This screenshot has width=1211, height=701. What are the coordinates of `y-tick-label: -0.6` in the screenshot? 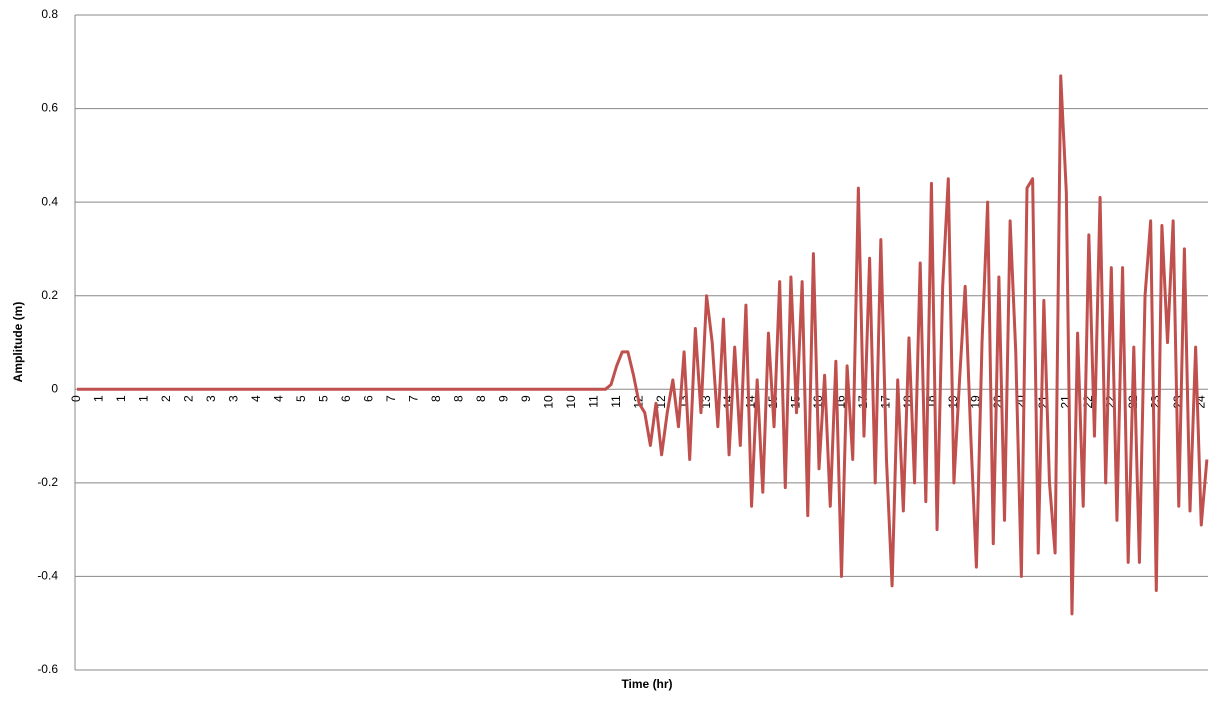 It's located at (47, 669).